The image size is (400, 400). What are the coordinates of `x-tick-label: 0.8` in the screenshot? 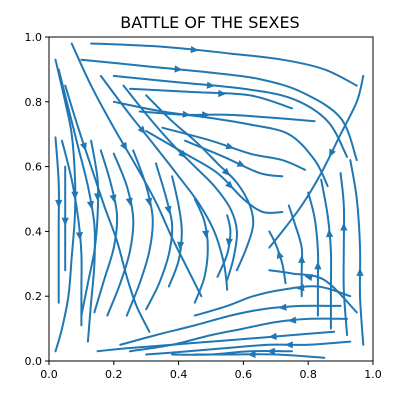 It's located at (308, 374).